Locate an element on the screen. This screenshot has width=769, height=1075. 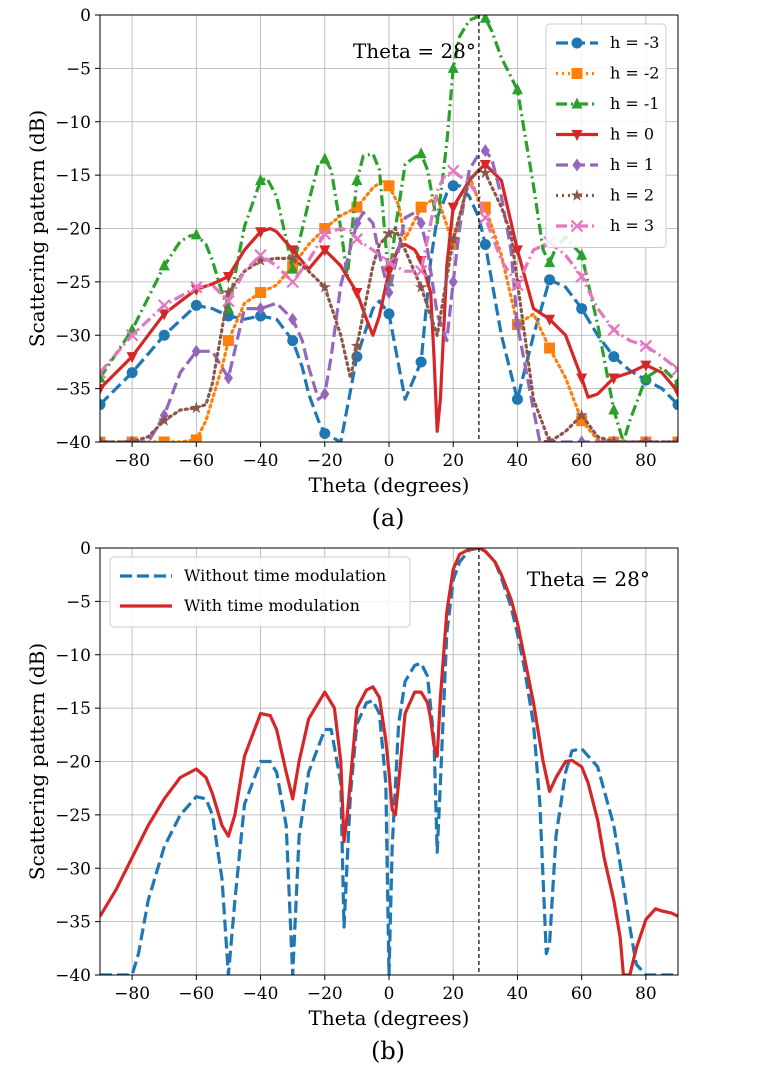
x-tick-label: 20 is located at coordinates (453, 461).